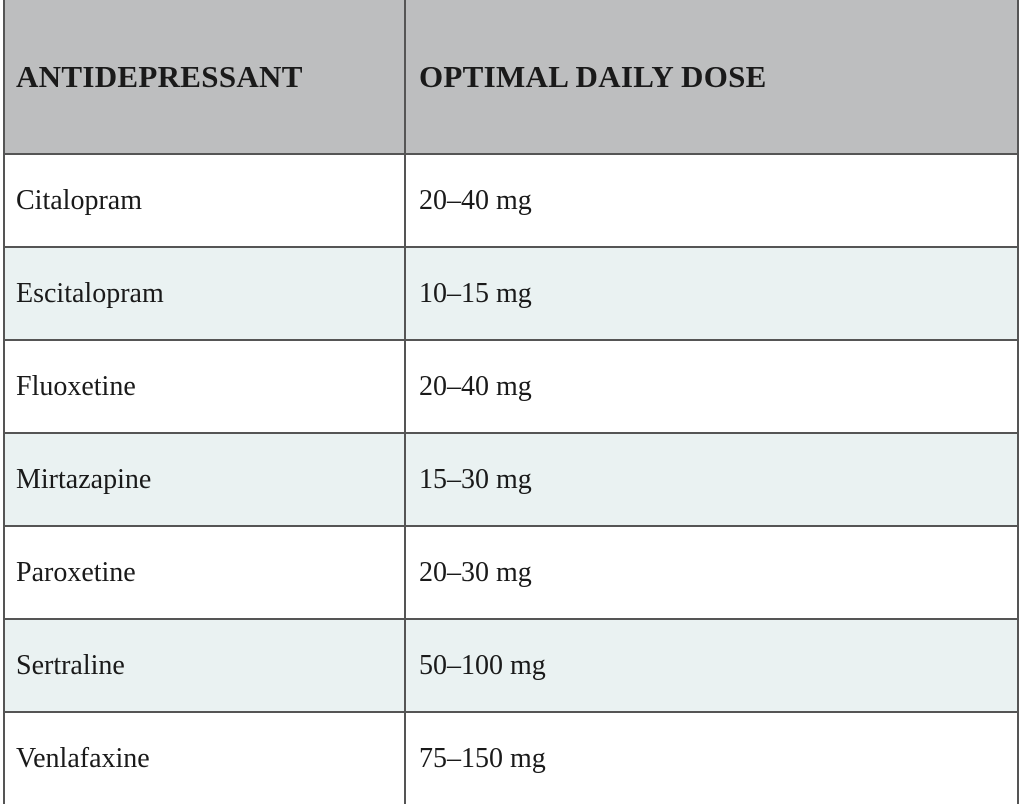 This screenshot has height=804, width=1024. What do you see at coordinates (205, 293) in the screenshot?
I see `drug-name: Escitalopram` at bounding box center [205, 293].